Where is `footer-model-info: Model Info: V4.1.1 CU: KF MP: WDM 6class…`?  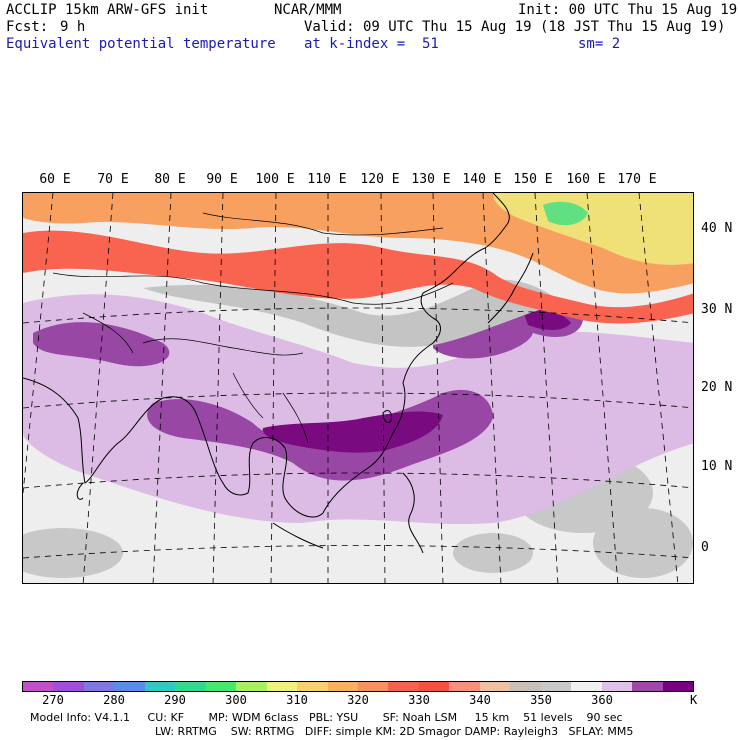 footer-model-info: Model Info: V4.1.1 CU: KF MP: WDM 6class… is located at coordinates (326, 717).